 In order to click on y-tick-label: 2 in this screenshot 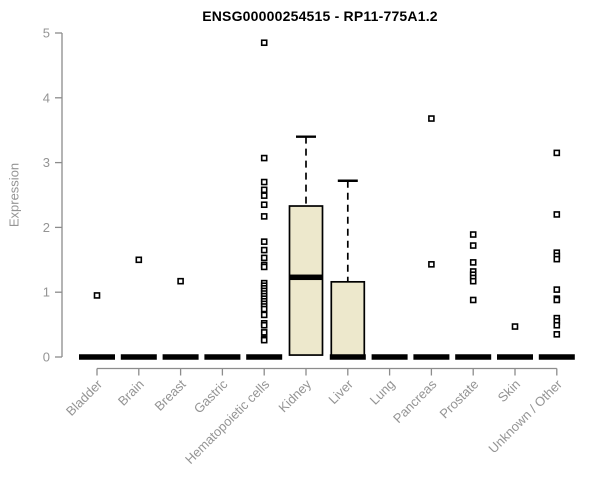, I will do `click(46, 227)`.